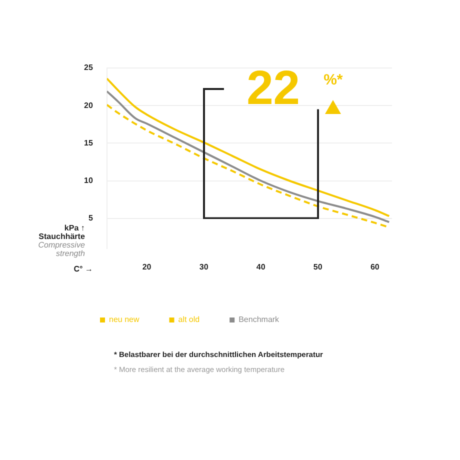 This screenshot has width=460, height=460. What do you see at coordinates (62, 241) in the screenshot?
I see `y-axis-title: kPa ↑ Stauchhärte Compressive strength` at bounding box center [62, 241].